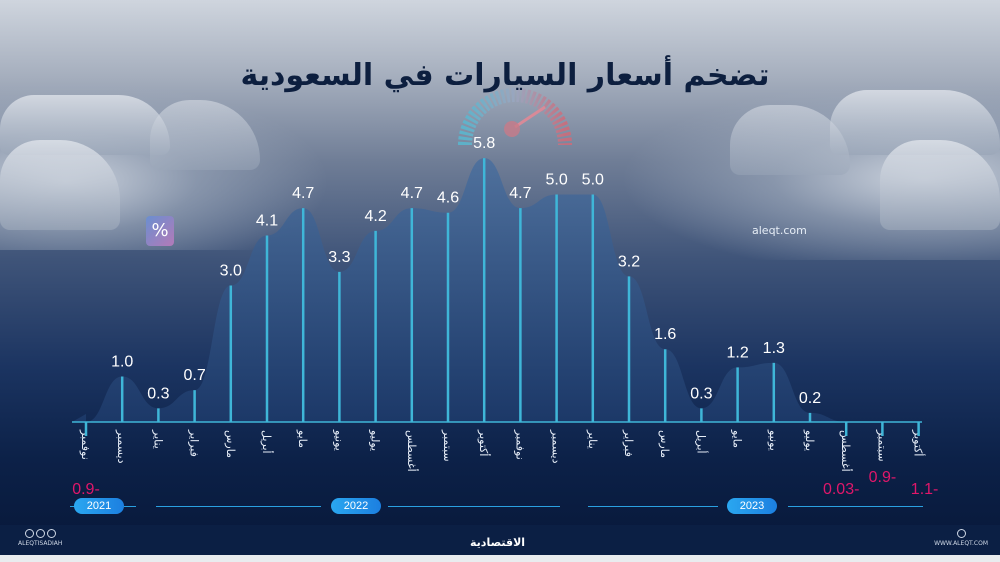 The height and width of the screenshot is (562, 1000). I want to click on facebook-icon, so click(40, 533).